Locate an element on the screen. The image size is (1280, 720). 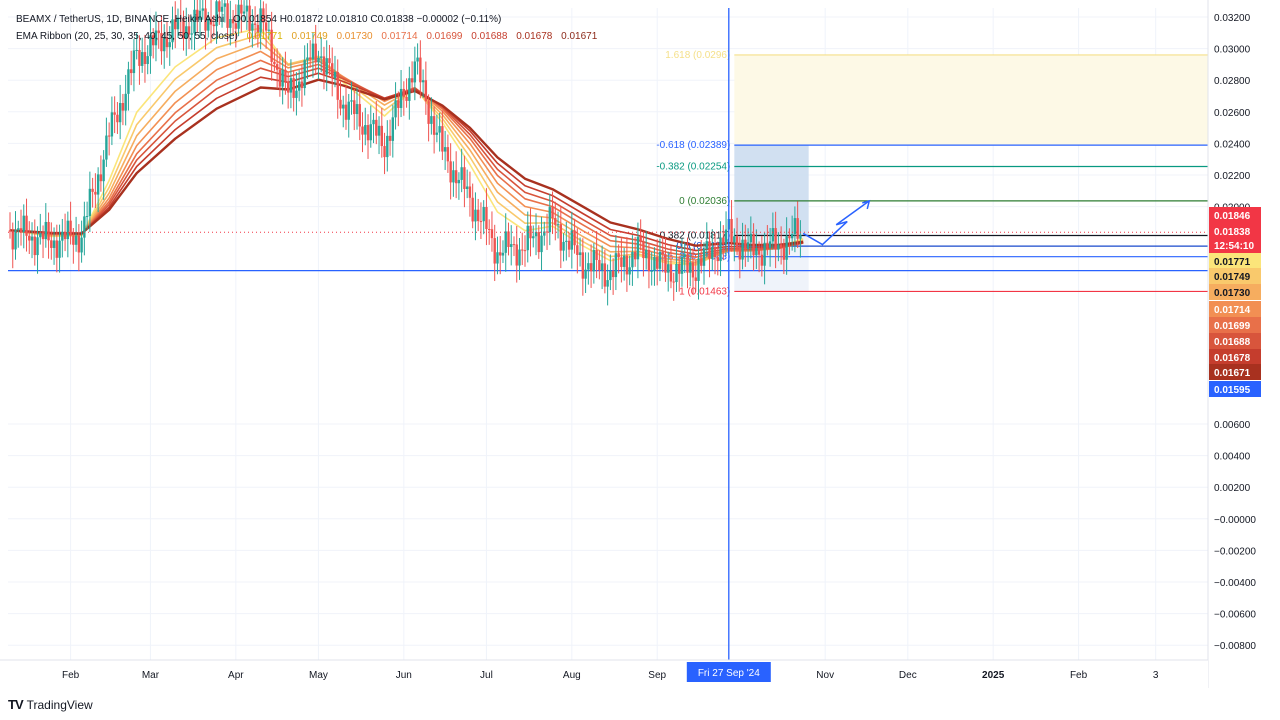
price-tick-label: 0.02800 is located at coordinates (1232, 81).